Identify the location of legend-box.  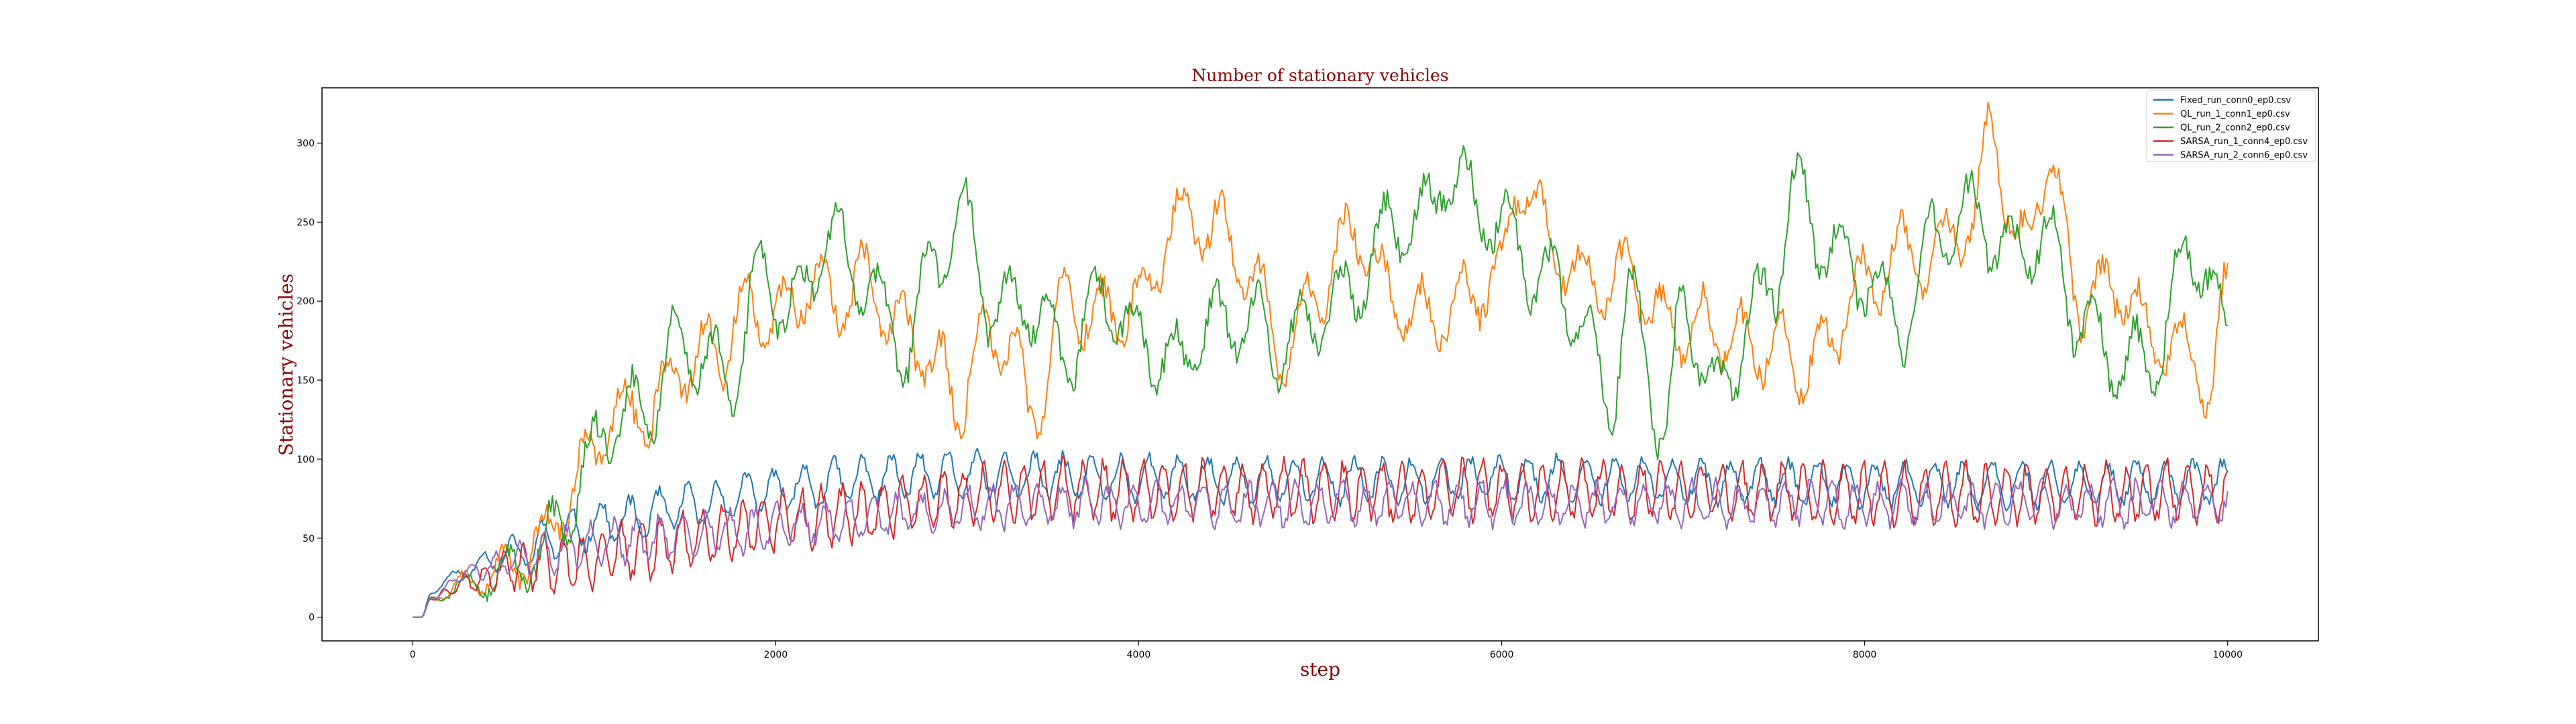
(2231, 126).